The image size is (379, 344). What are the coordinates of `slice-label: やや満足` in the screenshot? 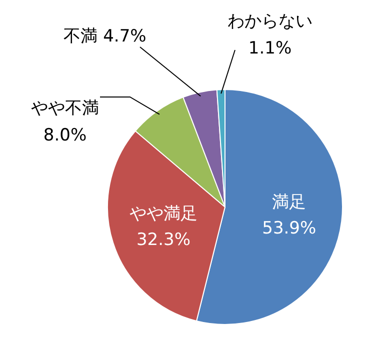 It's located at (163, 214).